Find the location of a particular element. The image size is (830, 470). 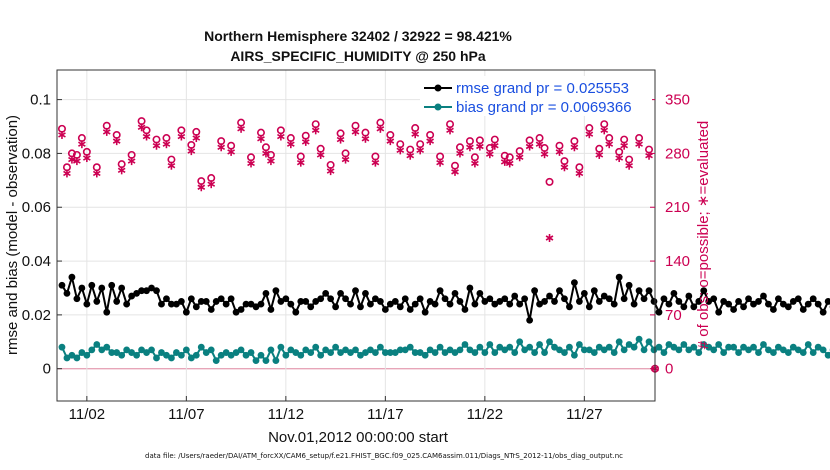

x-tick-label: 11/02 is located at coordinates (87, 414).